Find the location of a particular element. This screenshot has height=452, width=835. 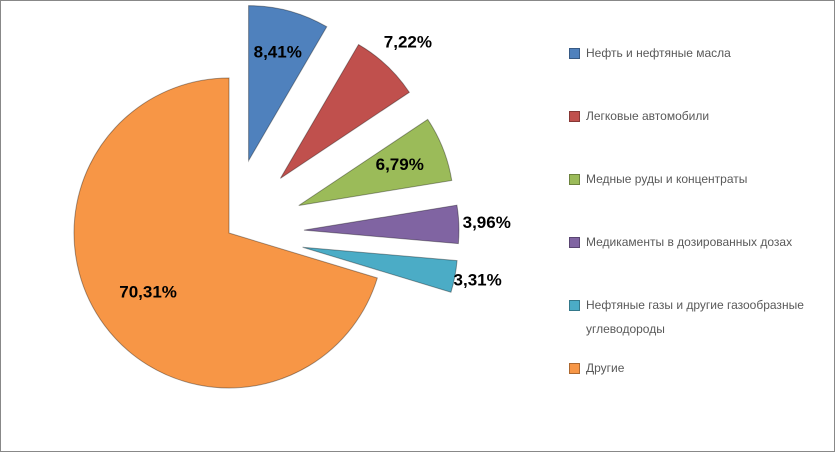

legend-label: Нефть и нефтяные масла is located at coordinates (658, 53).